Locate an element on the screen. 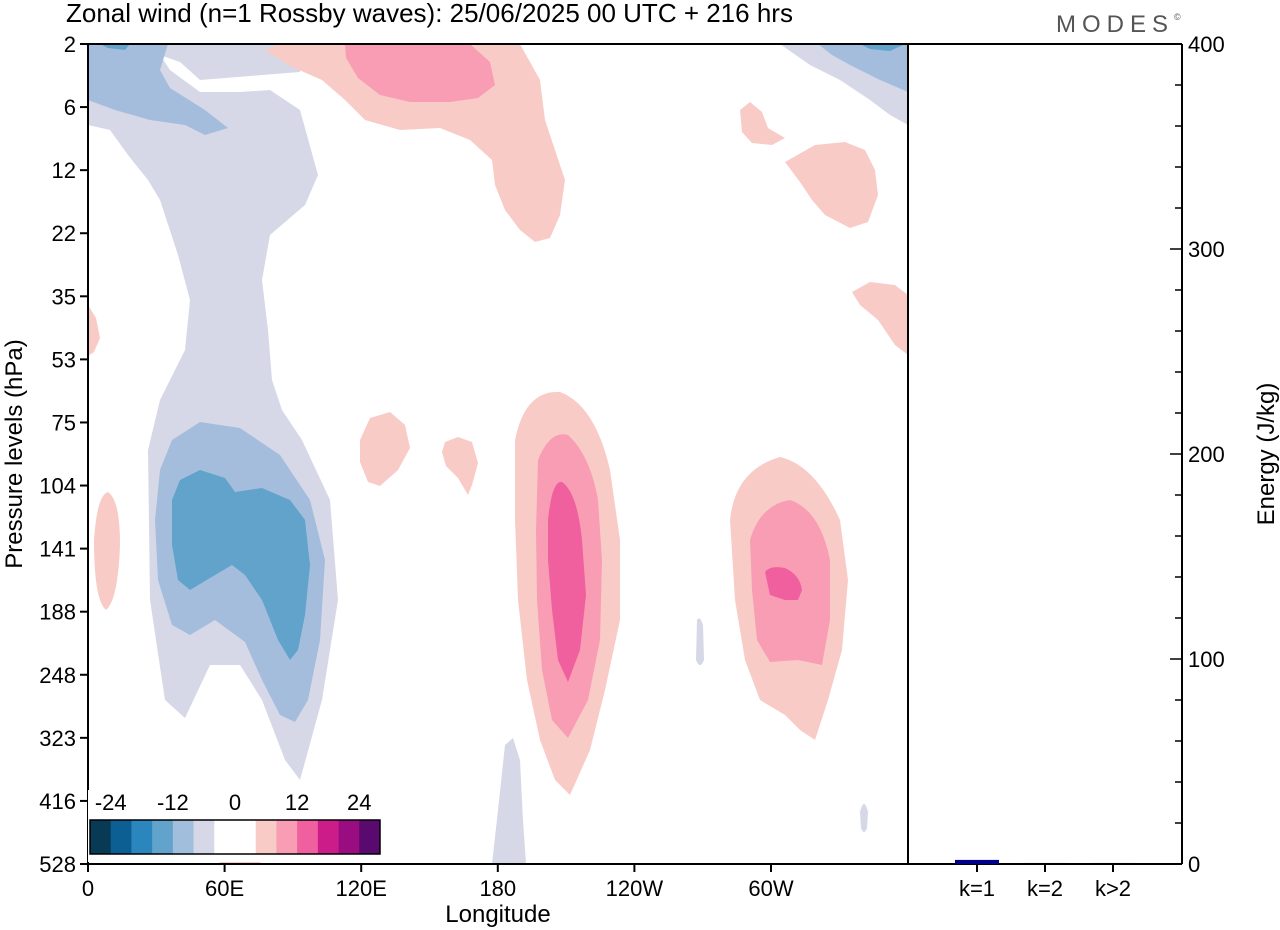 This screenshot has height=930, width=1280. energy-bar-k1 is located at coordinates (977, 861).